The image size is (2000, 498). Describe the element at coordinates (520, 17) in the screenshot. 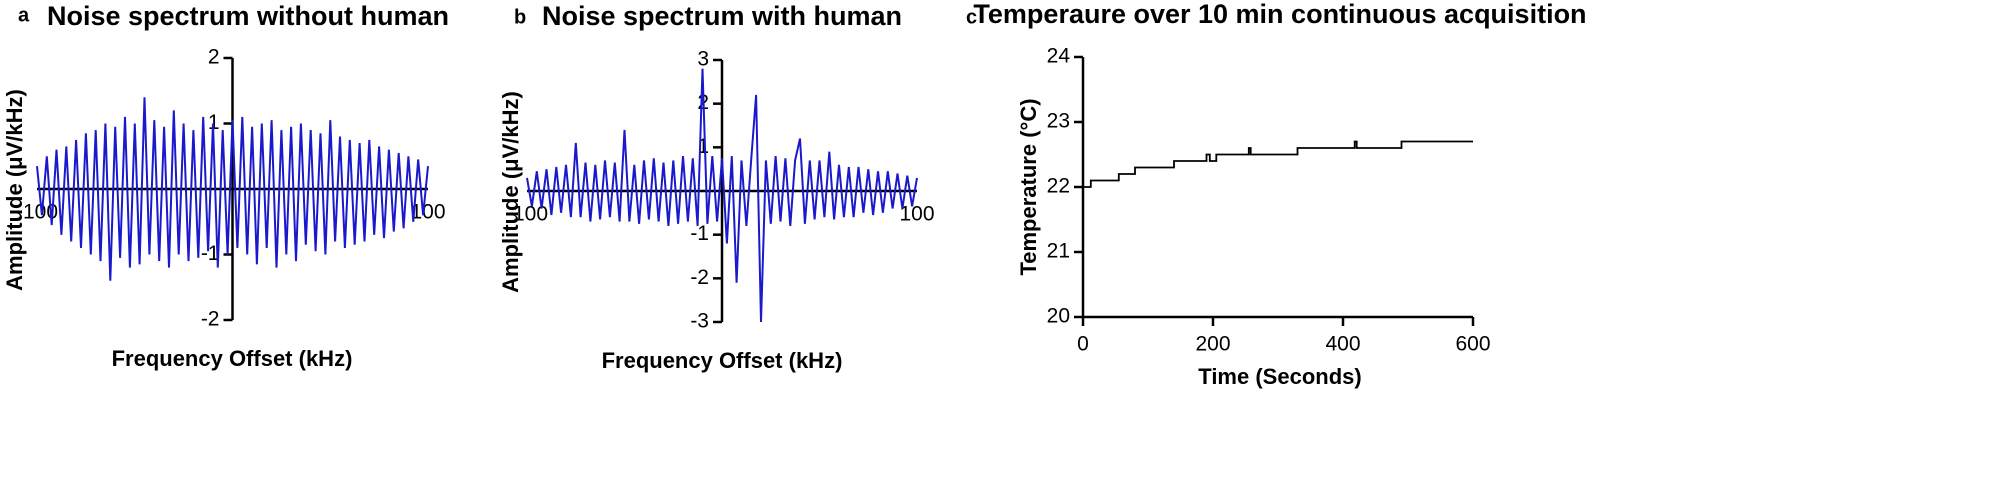

I see `panel-label: b` at that location.